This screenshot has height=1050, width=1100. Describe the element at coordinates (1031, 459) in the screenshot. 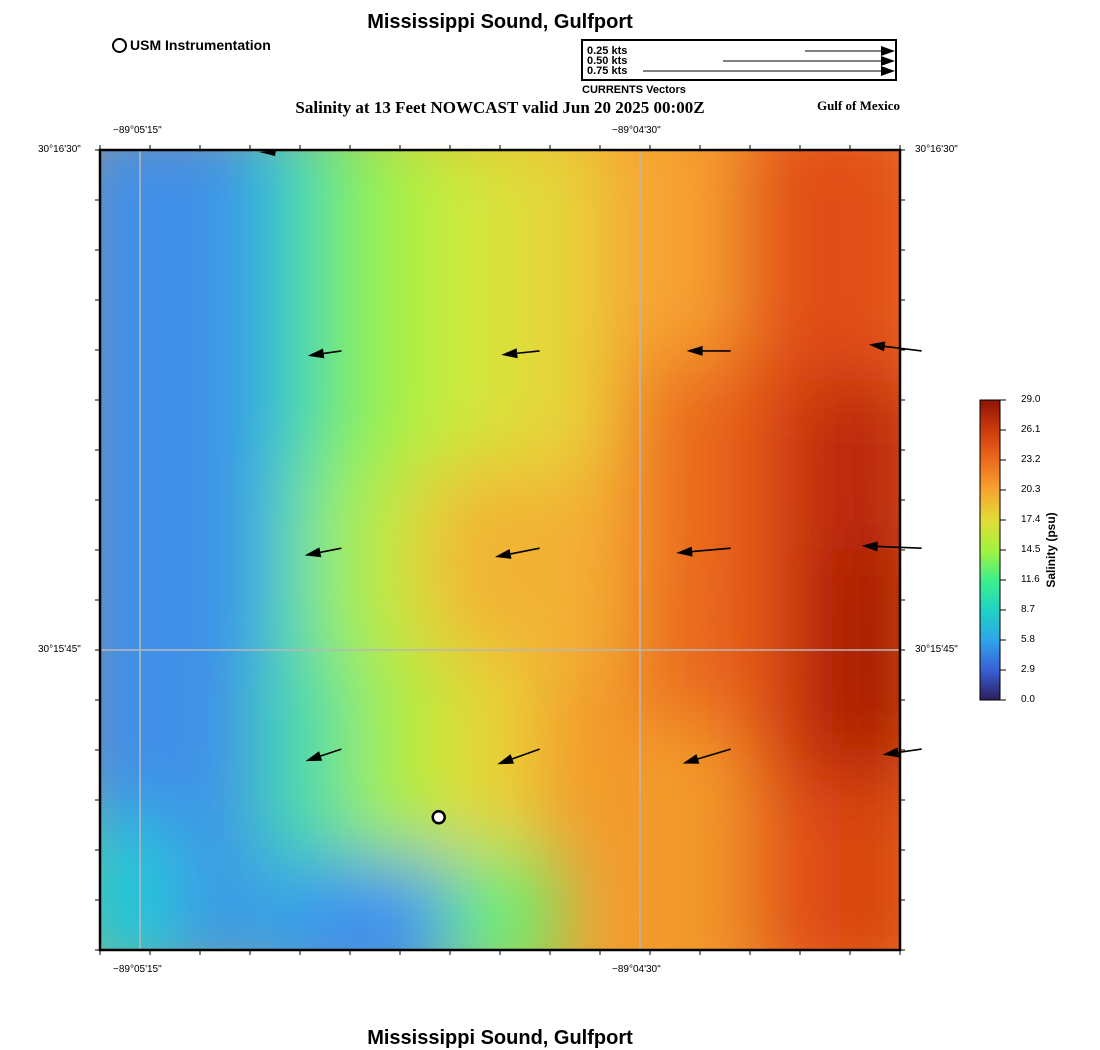

I see `colorbar-tick-label: 23.2` at that location.